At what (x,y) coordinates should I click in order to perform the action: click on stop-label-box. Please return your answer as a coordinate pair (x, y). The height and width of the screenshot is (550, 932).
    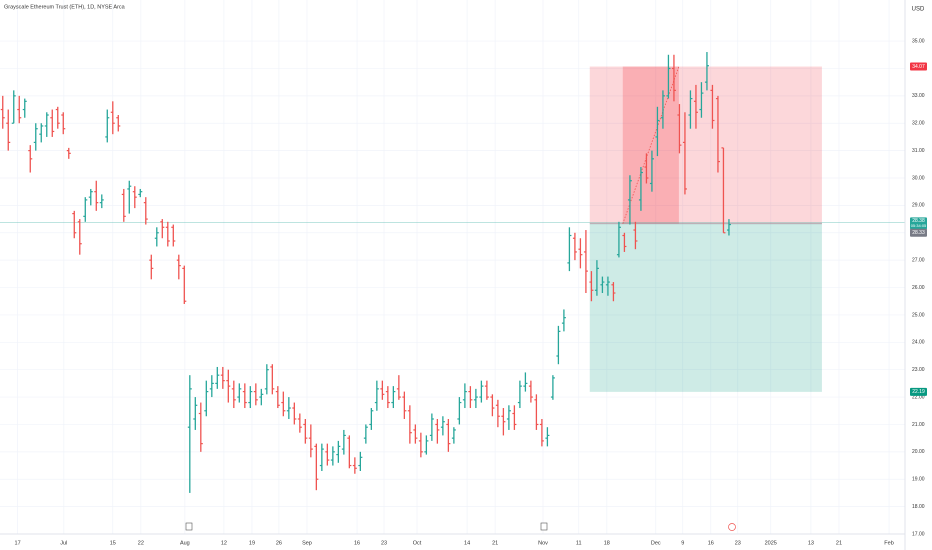
    Looking at the image, I should click on (918, 66).